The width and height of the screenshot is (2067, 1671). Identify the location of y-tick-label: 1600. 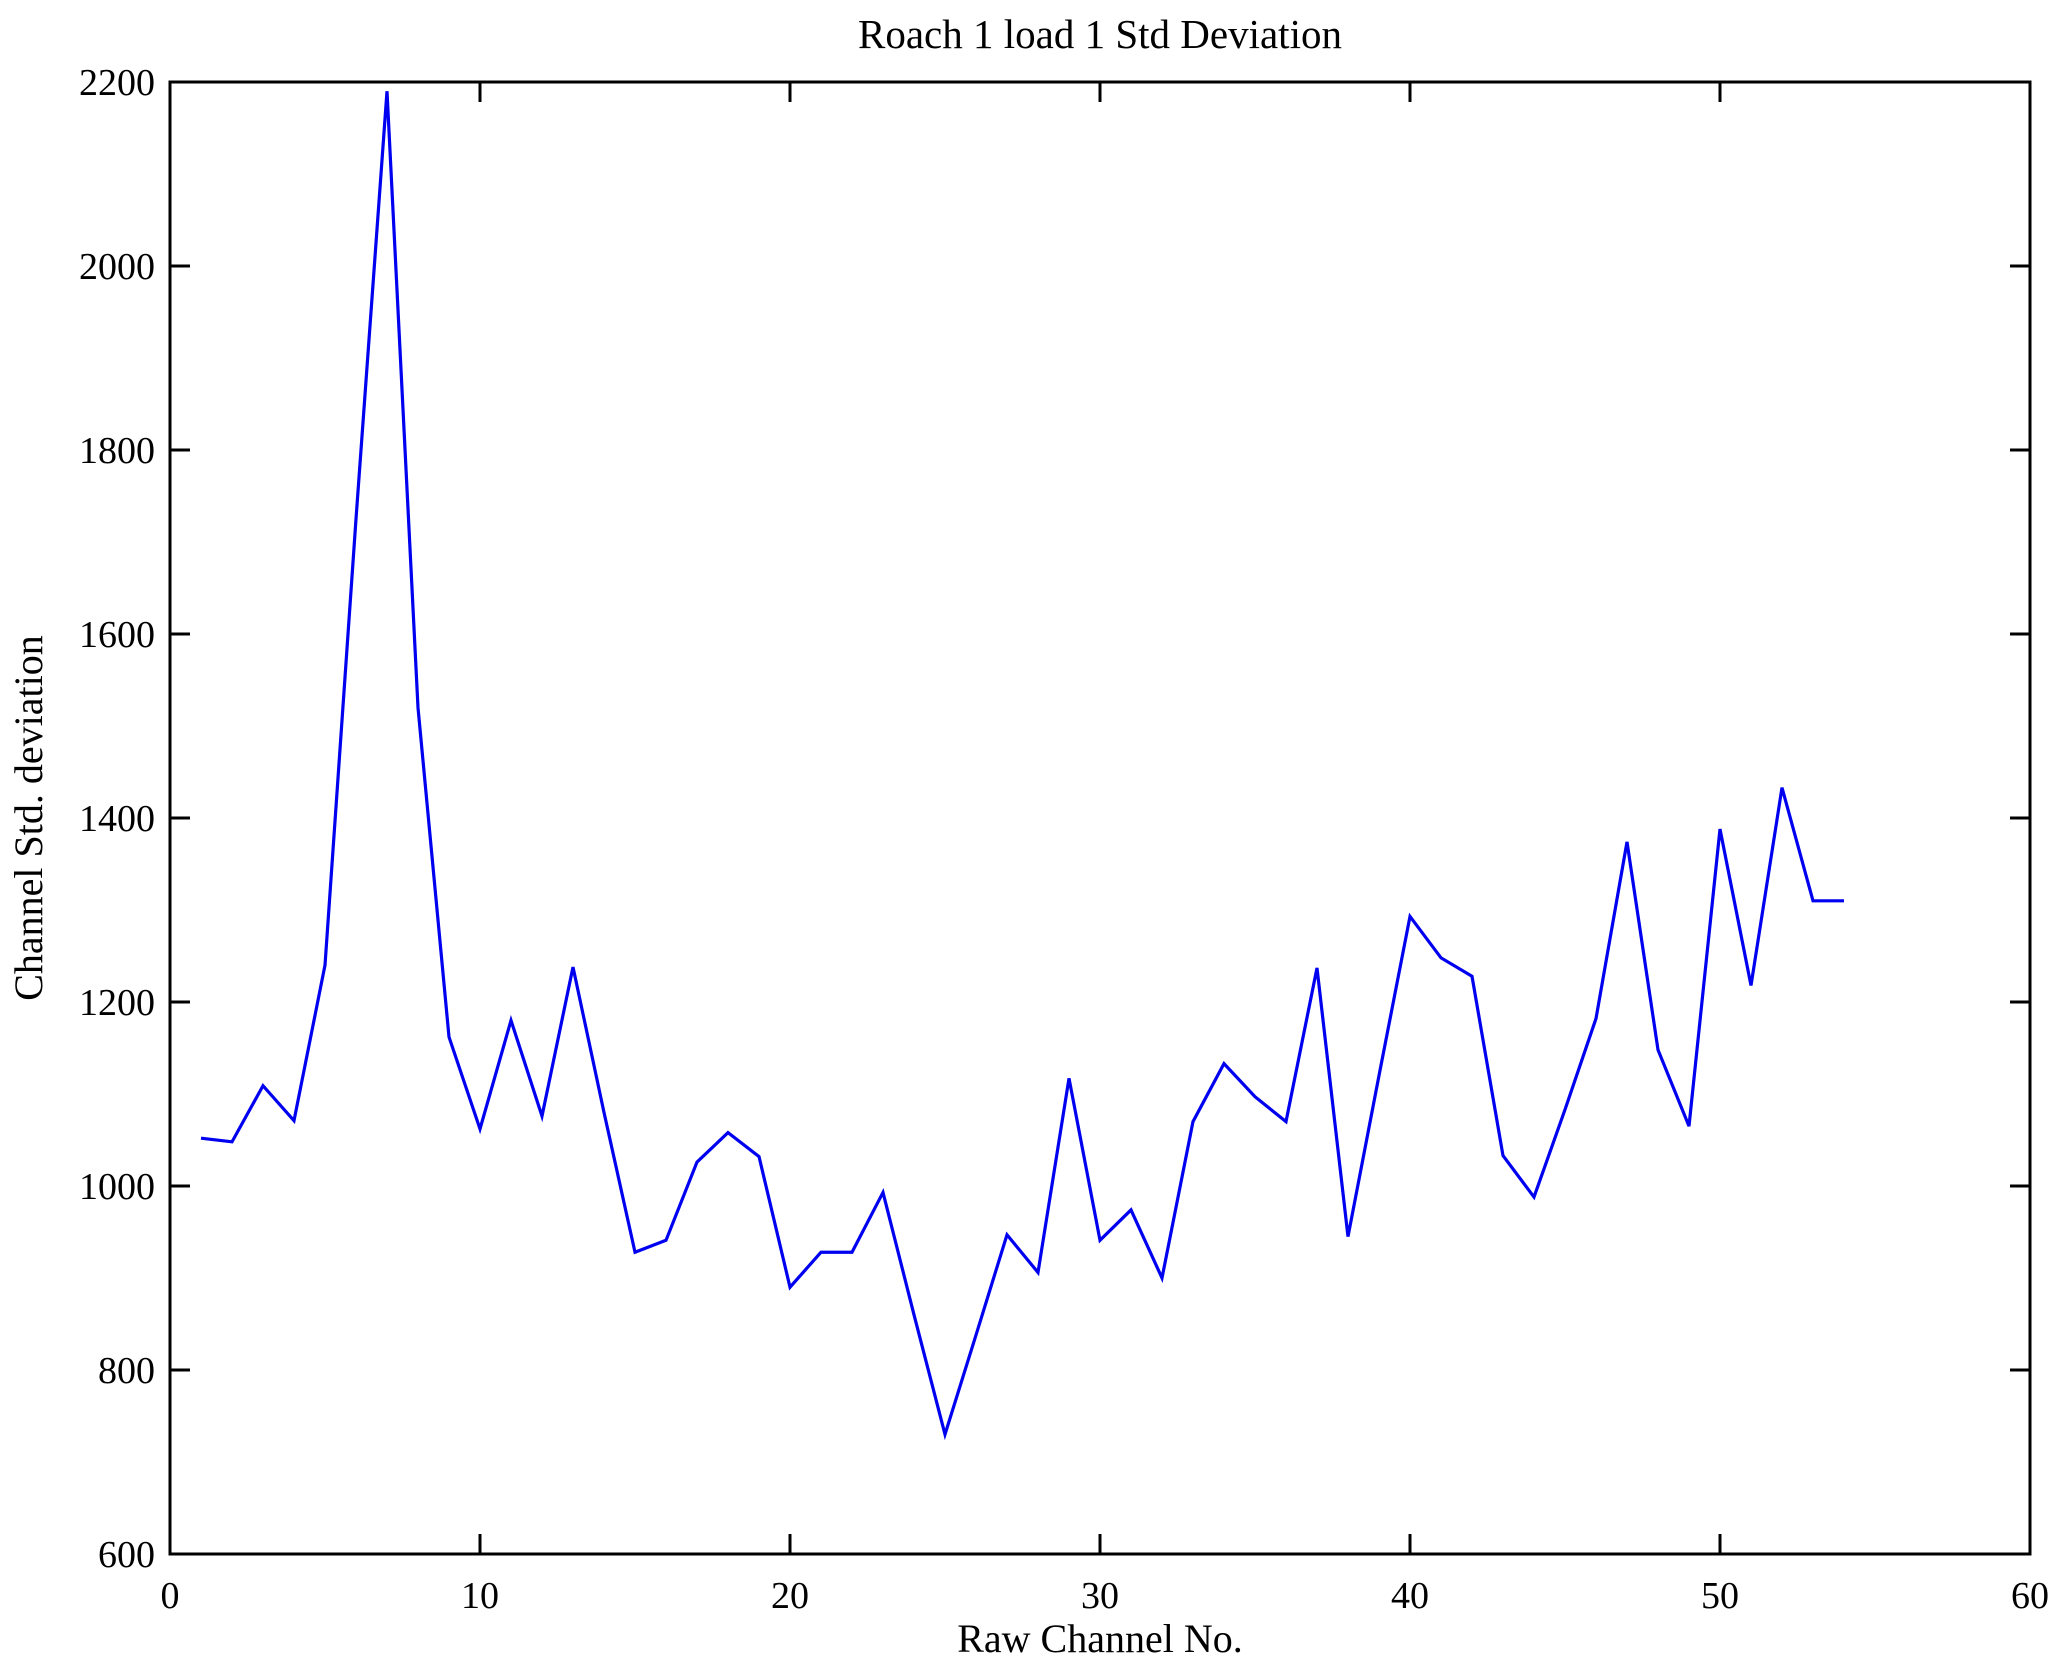
(117, 635).